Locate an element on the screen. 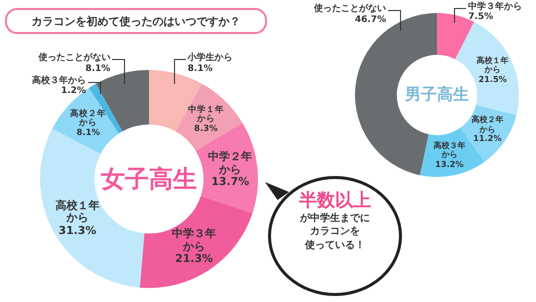 This screenshot has width=536, height=302. data-label: 21.5% is located at coordinates (492, 79).